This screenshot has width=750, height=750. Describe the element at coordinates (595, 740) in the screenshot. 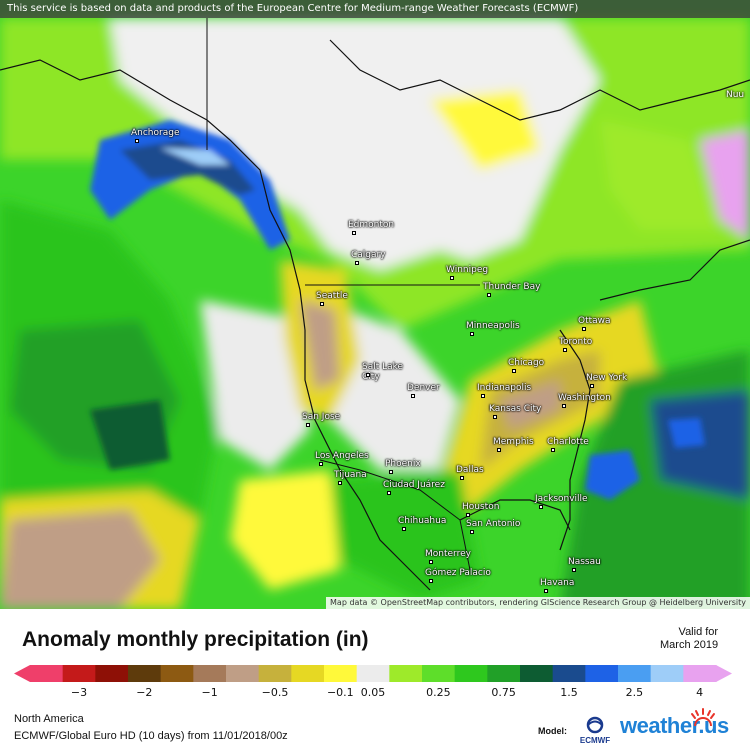

I see `svg-text: ECMWF` at that location.